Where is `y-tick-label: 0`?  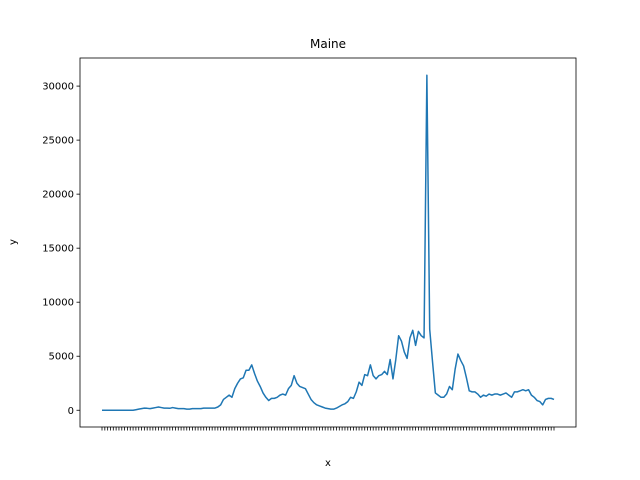 y-tick-label: 0 is located at coordinates (71, 411).